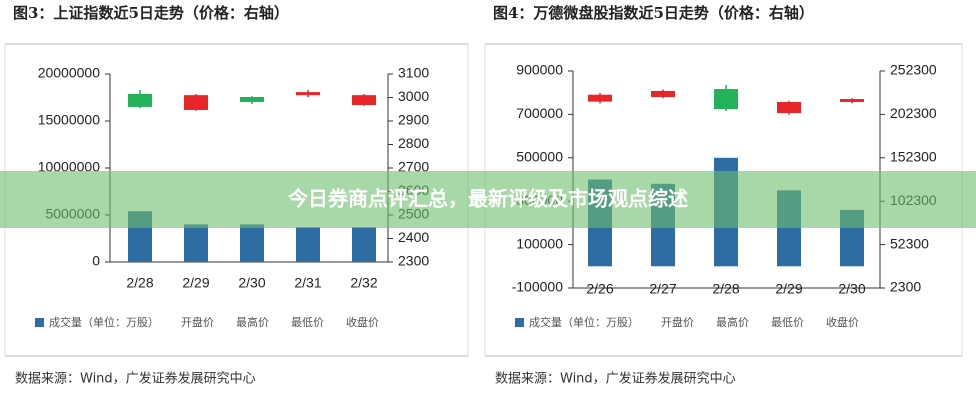  Describe the element at coordinates (413, 143) in the screenshot. I see `y2-tick-label: 2800` at that location.